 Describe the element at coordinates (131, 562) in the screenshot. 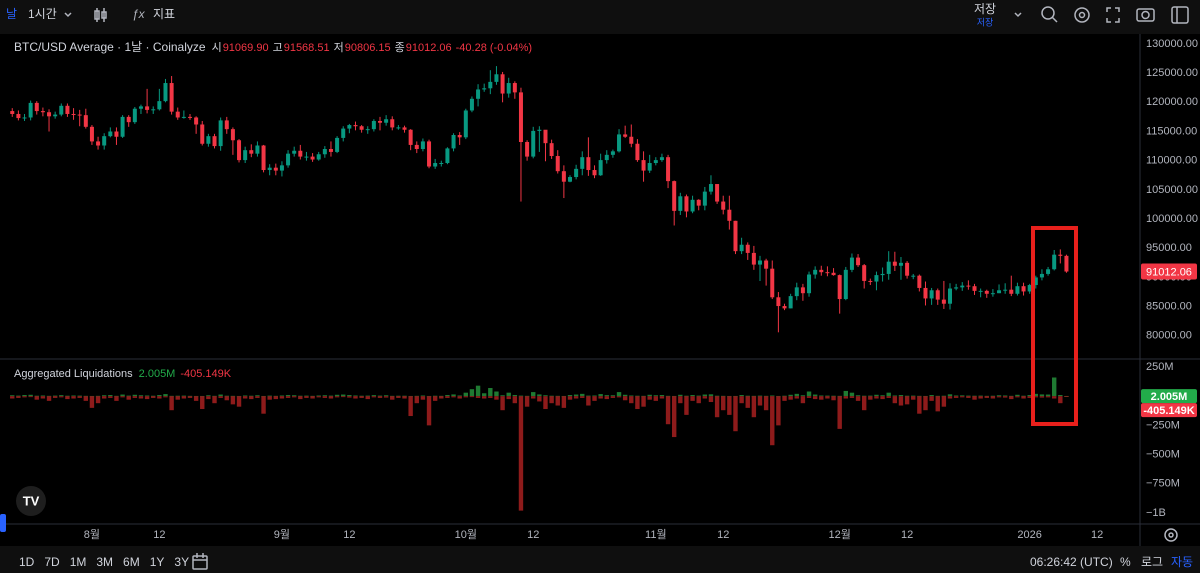

I see `range-button: 6M` at that location.